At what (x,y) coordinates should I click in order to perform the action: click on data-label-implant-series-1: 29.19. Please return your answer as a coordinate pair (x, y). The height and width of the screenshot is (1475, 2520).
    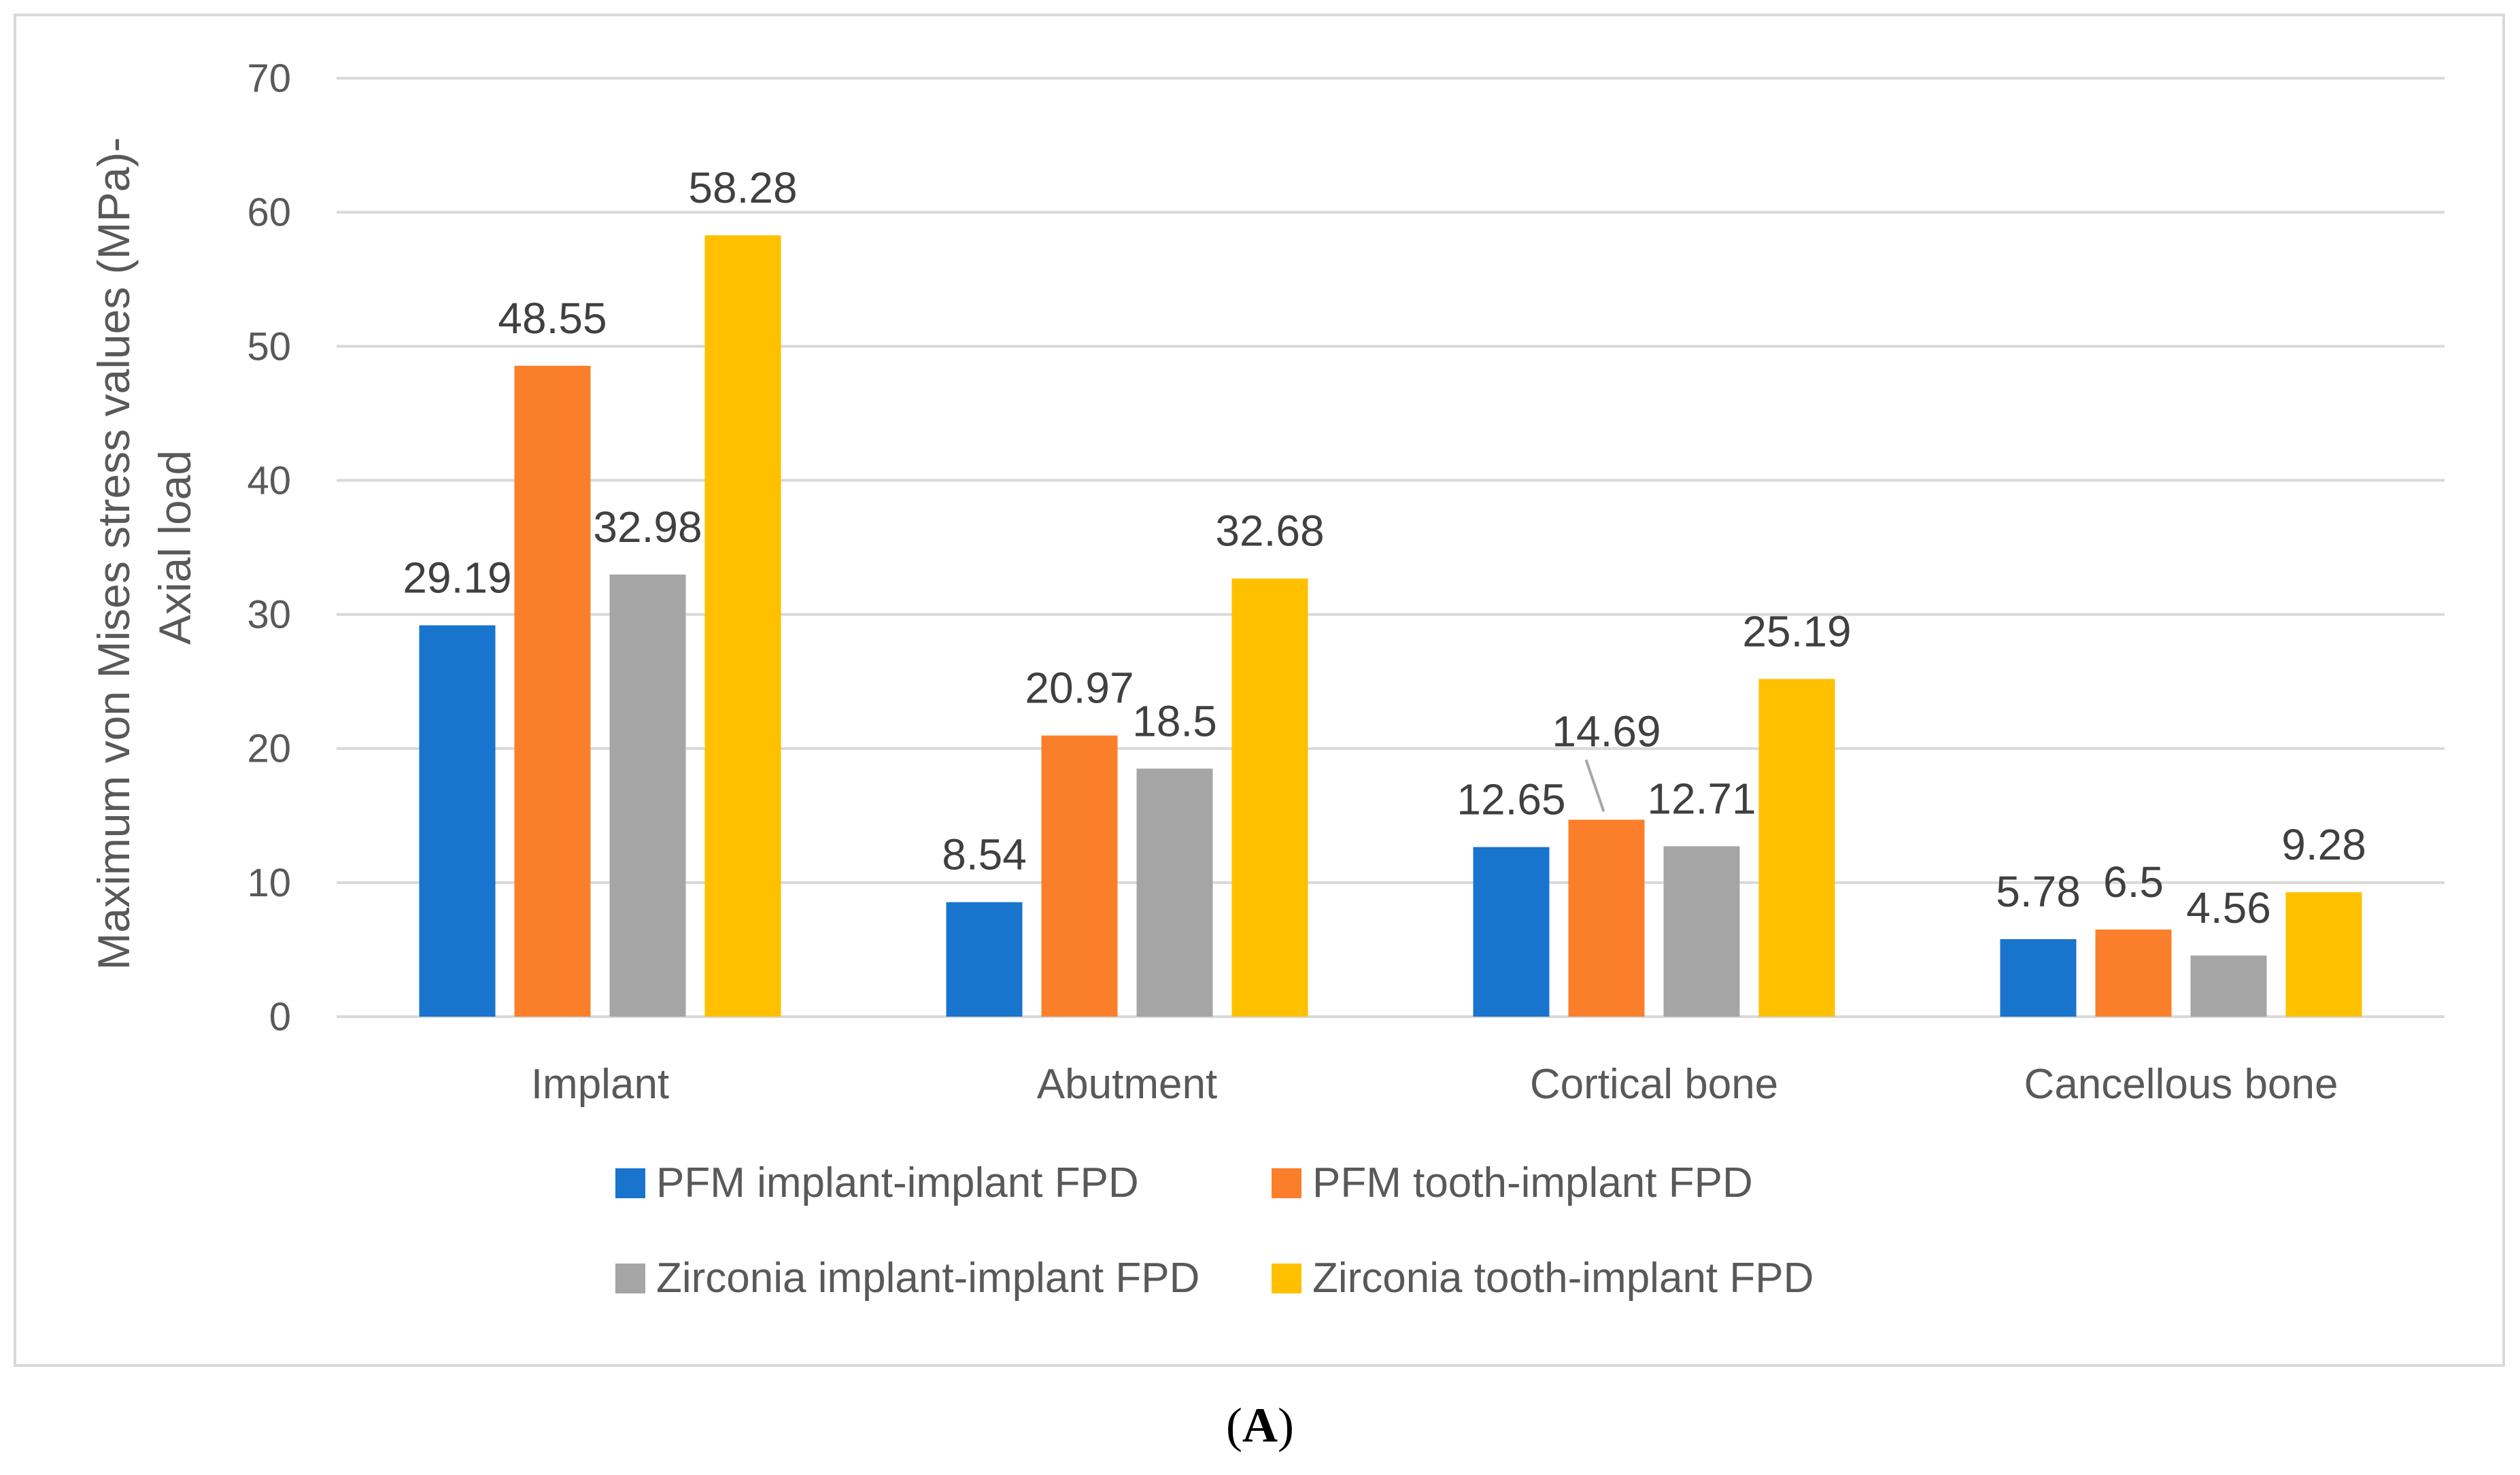
    Looking at the image, I should click on (457, 578).